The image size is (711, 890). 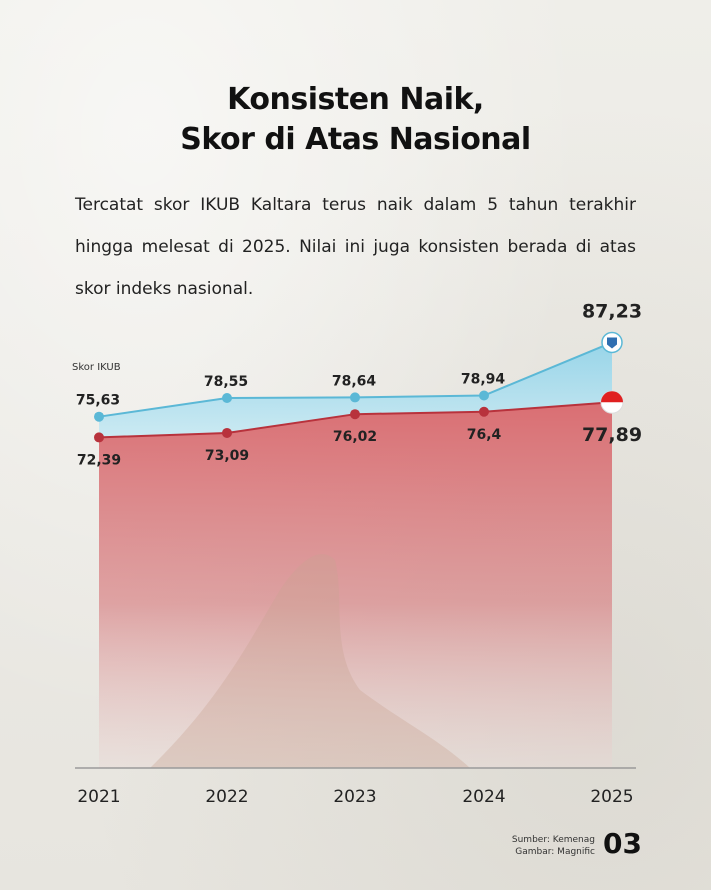 What do you see at coordinates (553, 840) in the screenshot?
I see `source-credit: Sumber: Kemenag` at bounding box center [553, 840].